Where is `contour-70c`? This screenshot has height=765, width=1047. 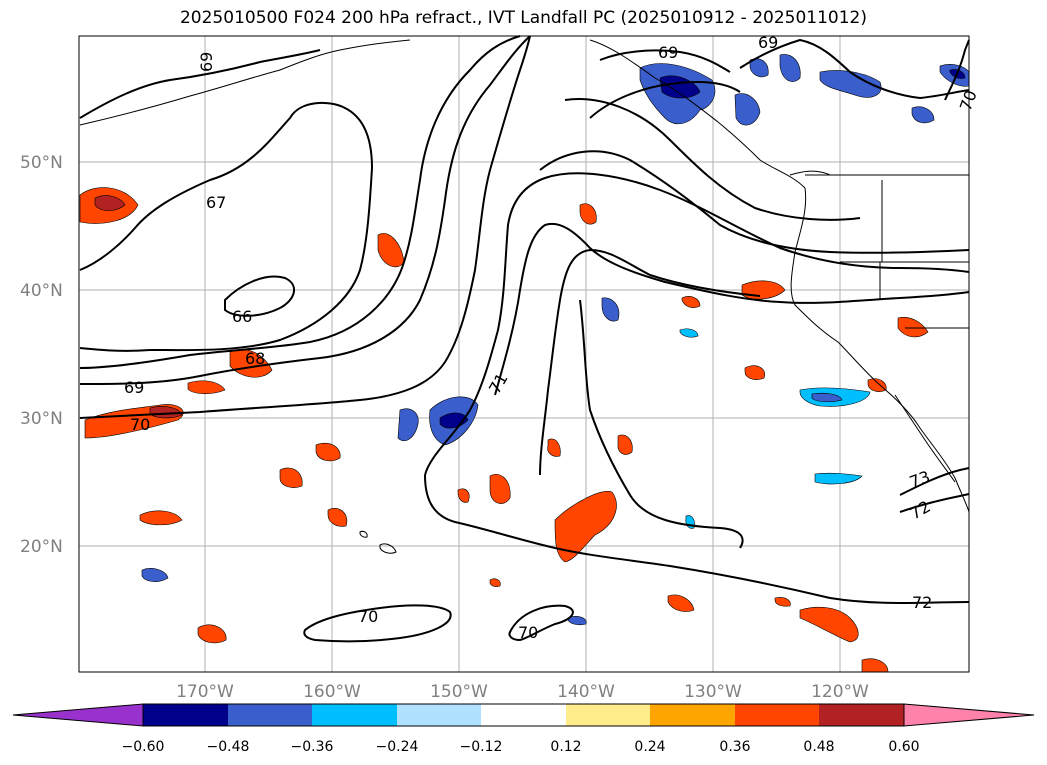 contour-70c is located at coordinates (377, 623).